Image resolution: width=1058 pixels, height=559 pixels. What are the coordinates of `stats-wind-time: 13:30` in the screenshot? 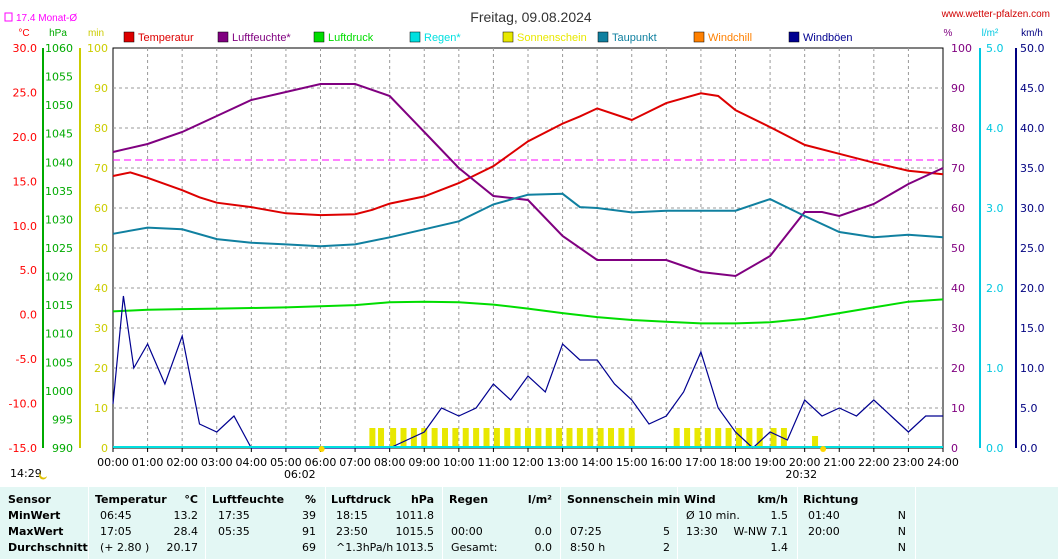 It's located at (702, 531).